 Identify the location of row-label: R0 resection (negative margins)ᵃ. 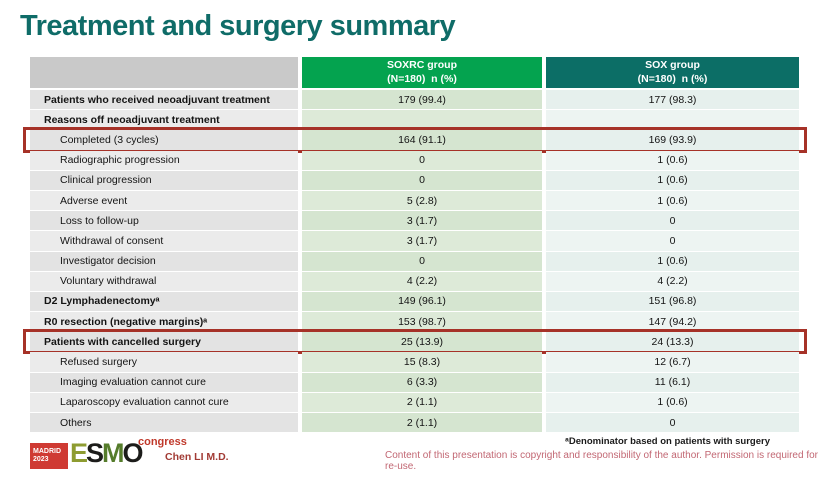
(164, 322).